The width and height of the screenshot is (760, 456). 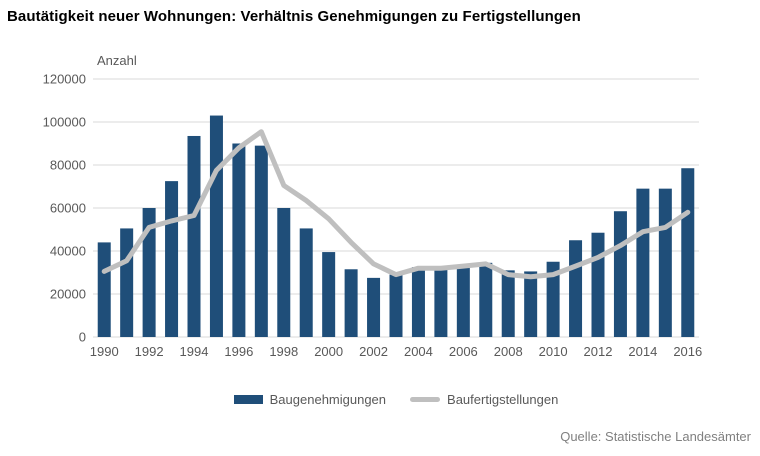 What do you see at coordinates (441, 303) in the screenshot?
I see `bar-2005` at bounding box center [441, 303].